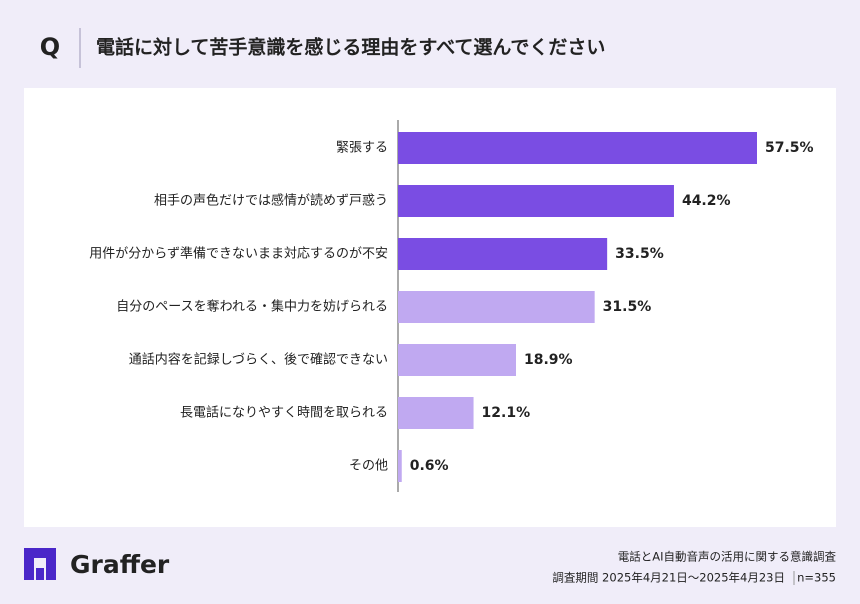  What do you see at coordinates (362, 148) in the screenshot?
I see `category-label: 緊張する` at bounding box center [362, 148].